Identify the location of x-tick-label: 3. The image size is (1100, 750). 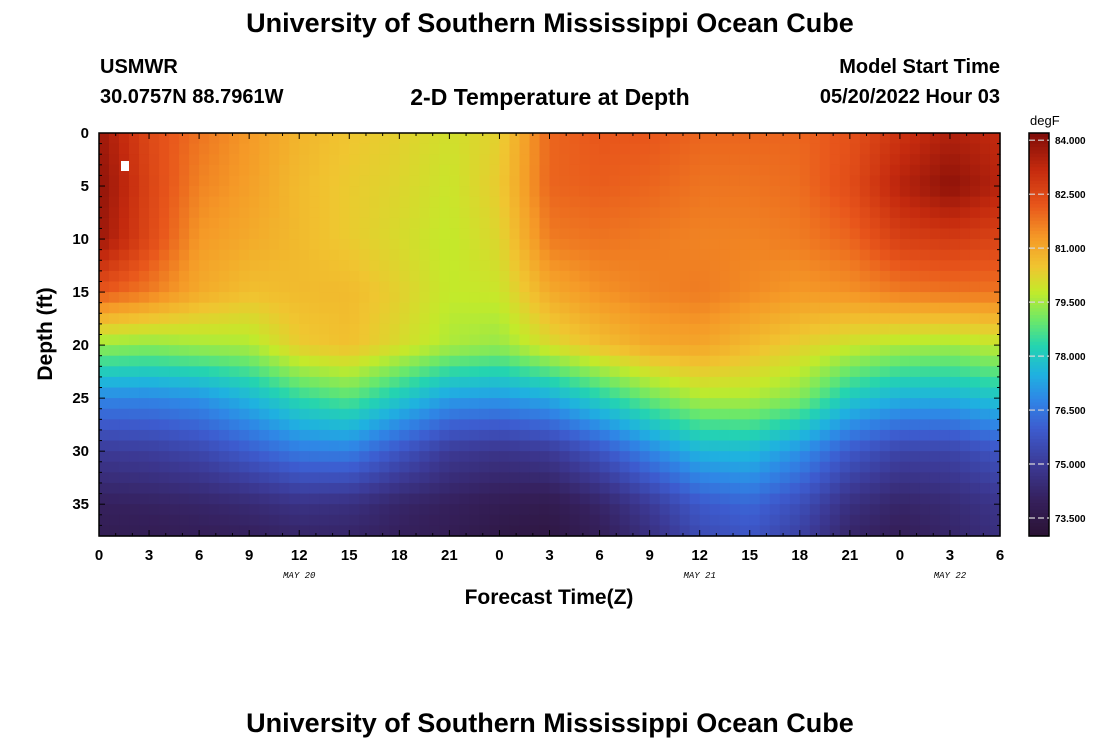
(950, 555).